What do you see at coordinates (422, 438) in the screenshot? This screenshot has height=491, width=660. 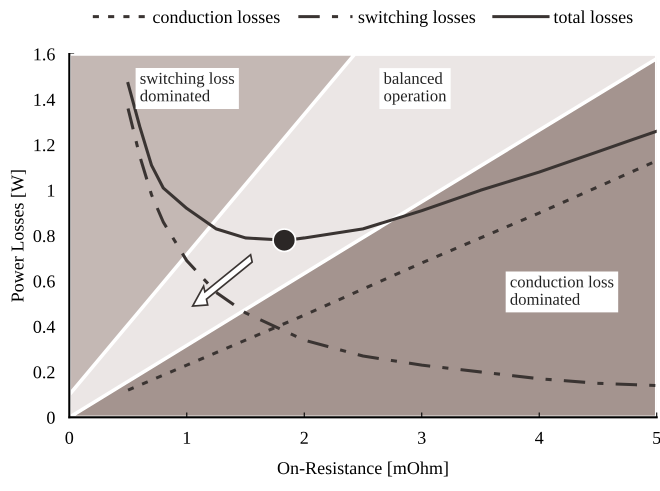 I see `x-tick-label: 3` at bounding box center [422, 438].